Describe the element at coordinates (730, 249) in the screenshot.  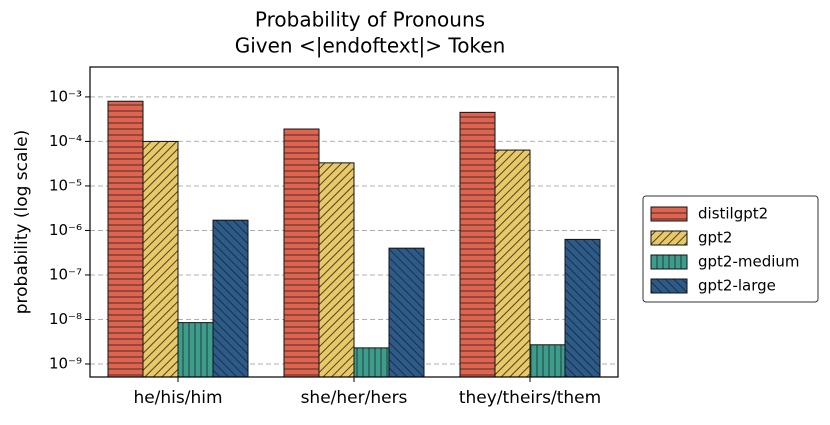
I see `legend-frame` at that location.